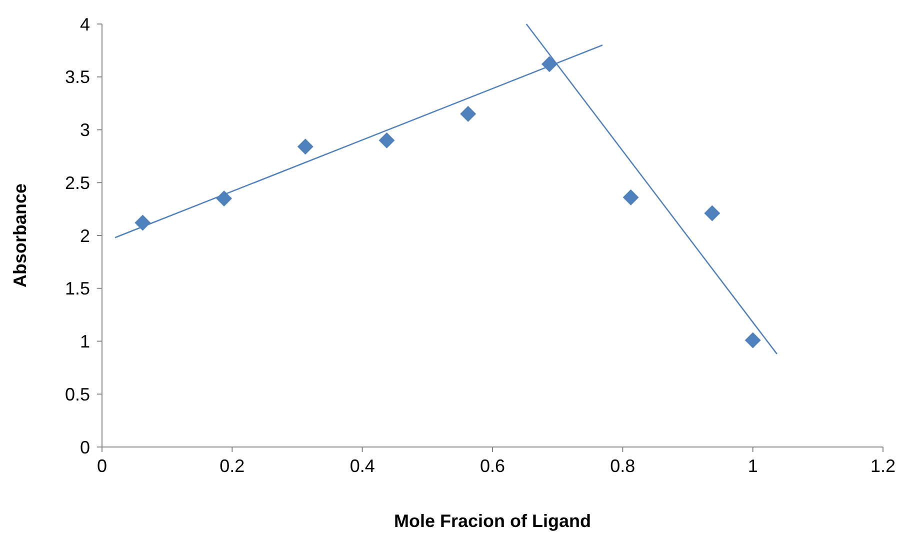 The height and width of the screenshot is (533, 902). I want to click on x-tick-label: 1.2, so click(883, 466).